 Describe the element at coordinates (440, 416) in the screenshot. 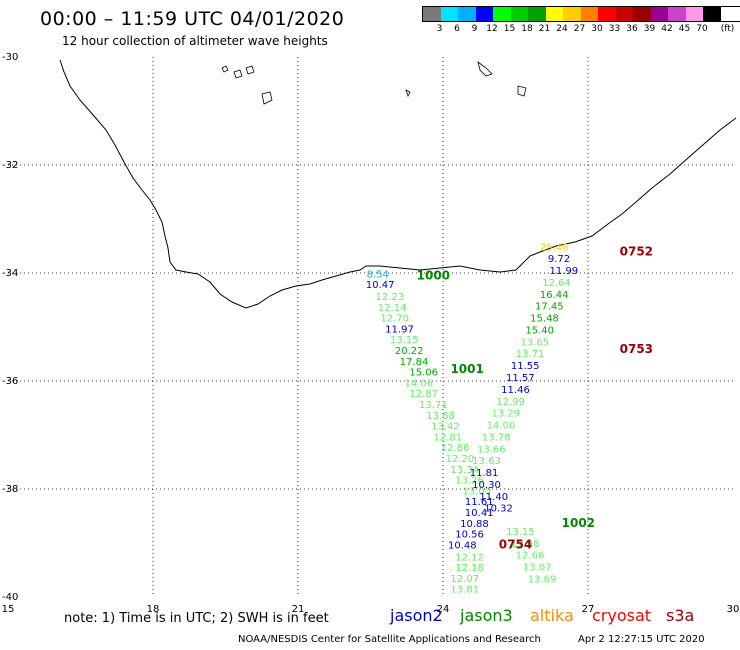

I see `wave-height-value: 13.68` at that location.